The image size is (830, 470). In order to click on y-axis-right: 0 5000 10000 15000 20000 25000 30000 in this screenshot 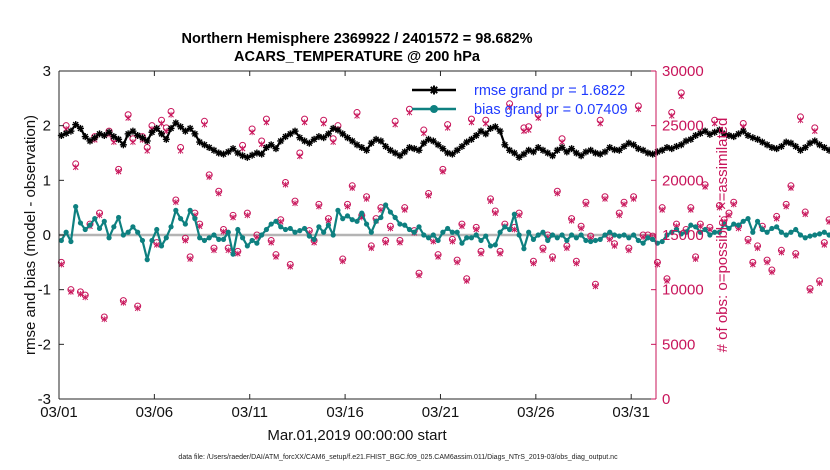, I will do `click(677, 235)`.